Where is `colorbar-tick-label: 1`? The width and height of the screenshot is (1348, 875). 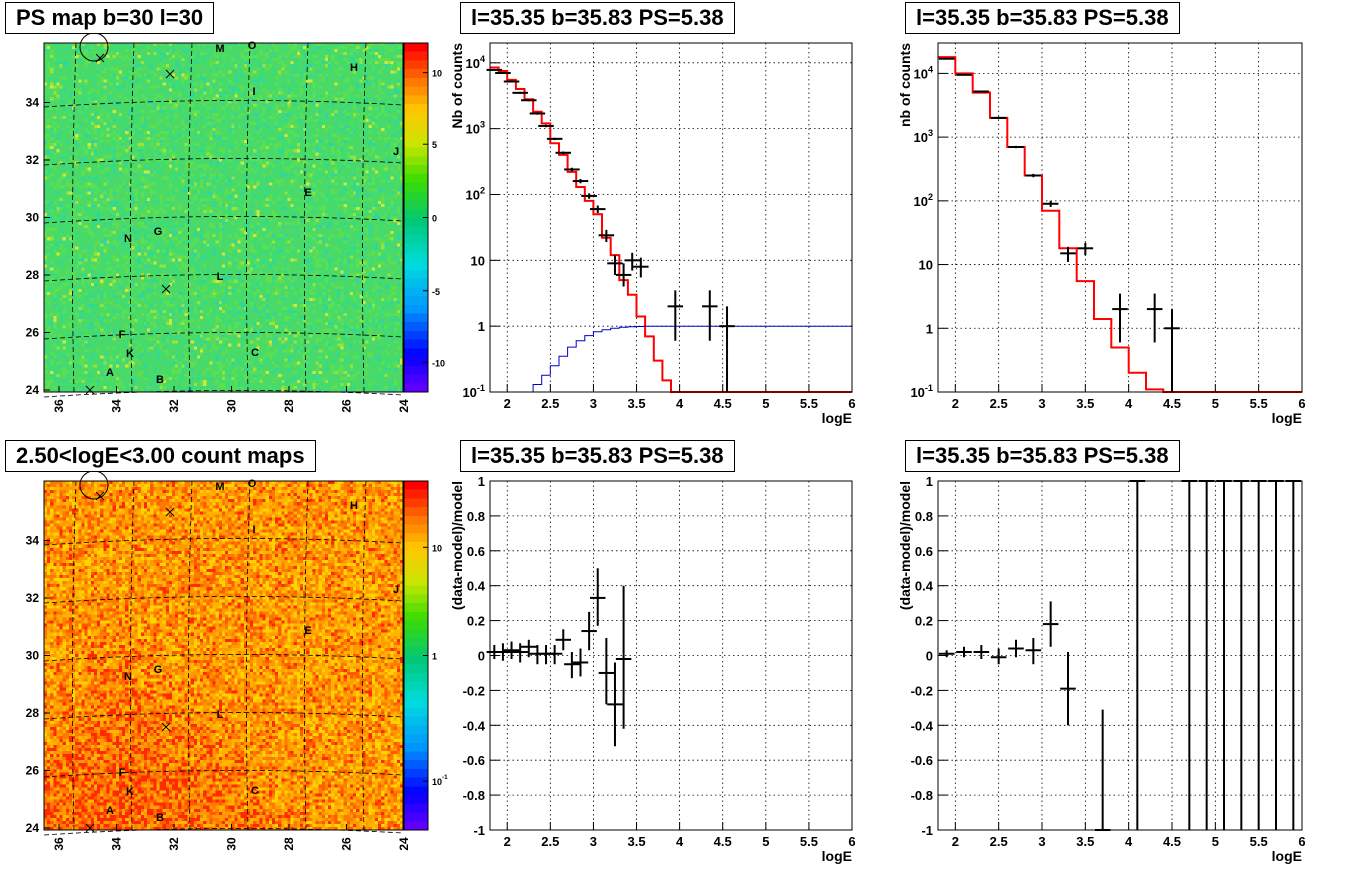 colorbar-tick-label: 1 is located at coordinates (434, 657).